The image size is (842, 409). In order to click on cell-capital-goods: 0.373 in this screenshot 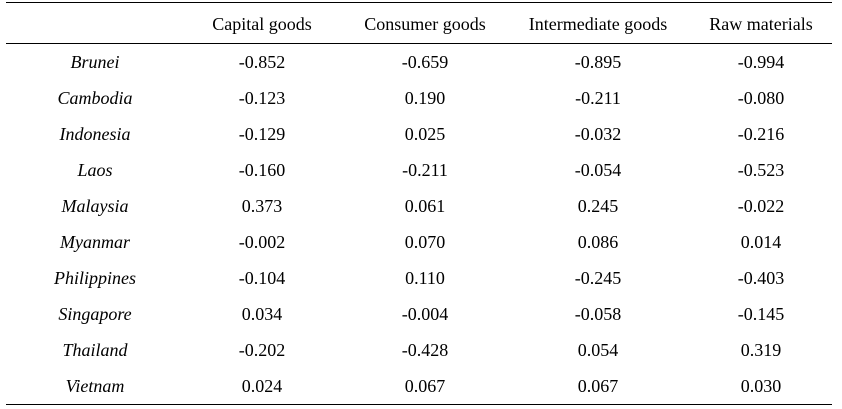, I will do `click(262, 206)`.